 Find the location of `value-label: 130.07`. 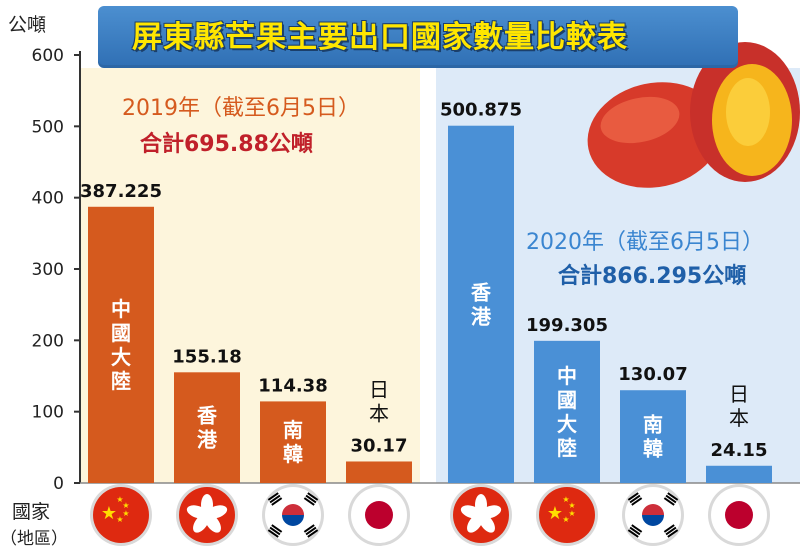

value-label: 130.07 is located at coordinates (652, 374).